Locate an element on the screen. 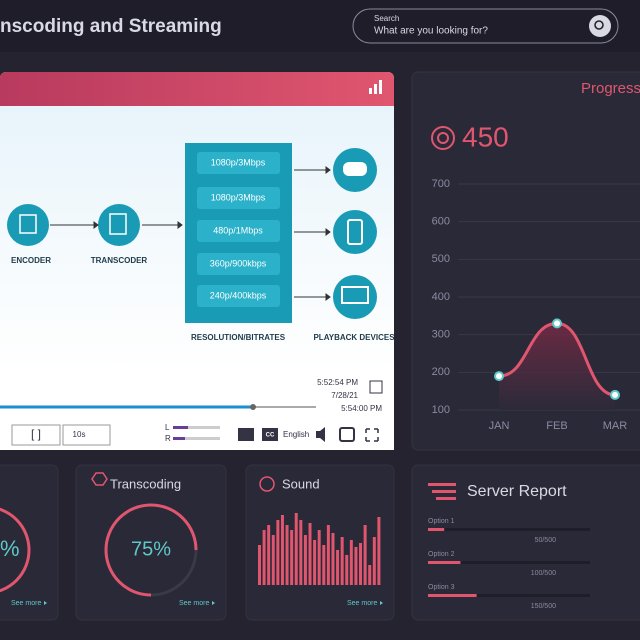  right-channel: R is located at coordinates (168, 438).